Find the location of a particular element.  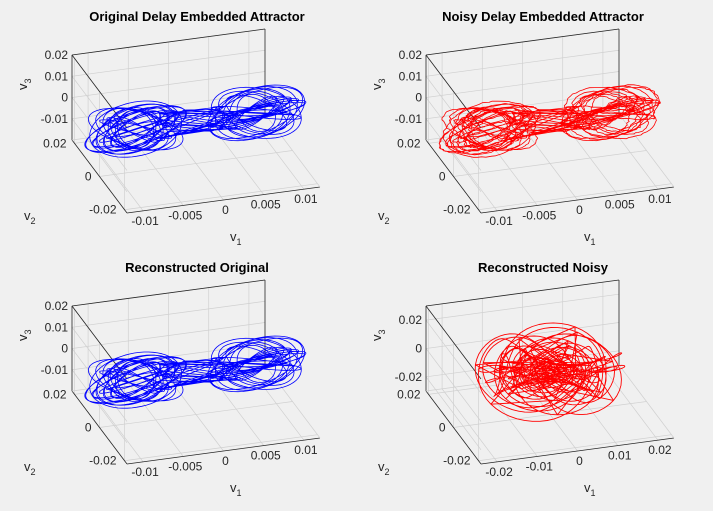

z-tick-label: -0.02 is located at coordinates (409, 377).